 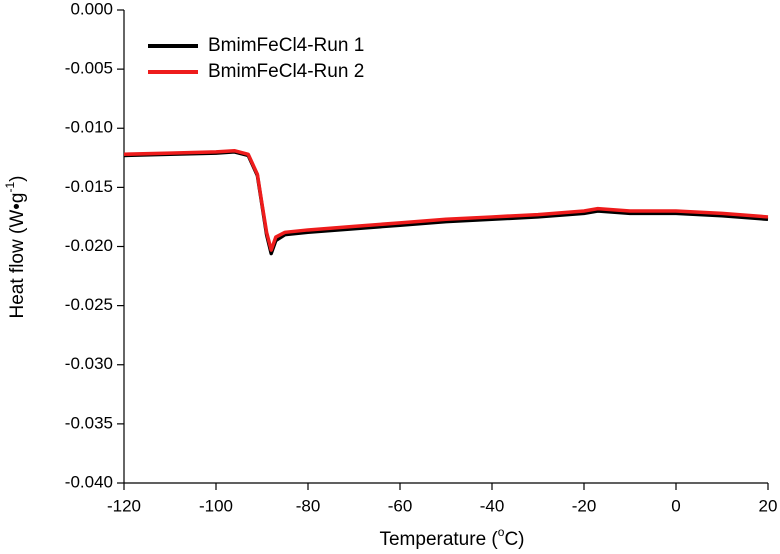 What do you see at coordinates (286, 71) in the screenshot?
I see `legend-label: BmimFeCl4-Run 2` at bounding box center [286, 71].